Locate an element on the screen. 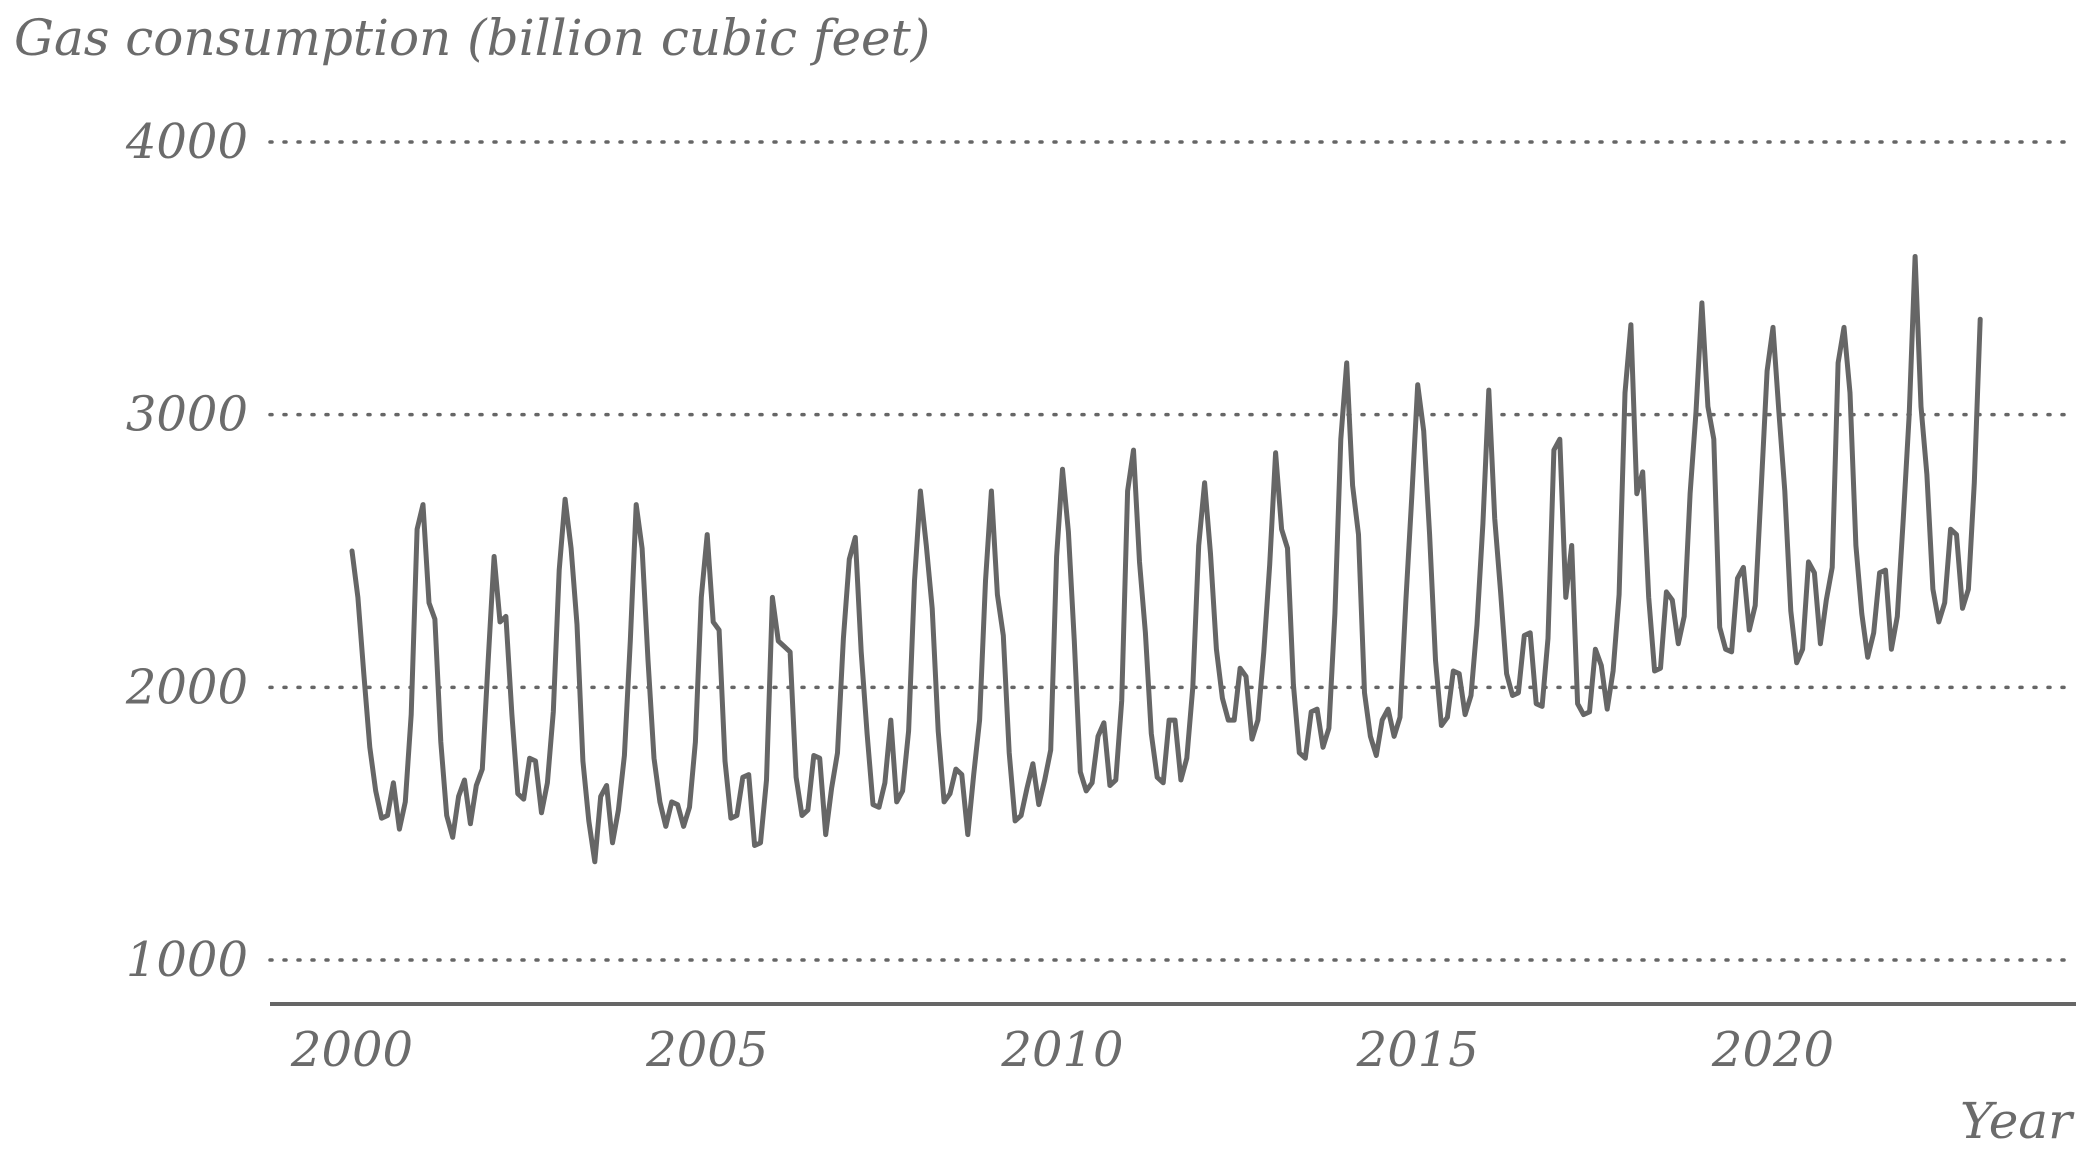 This screenshot has height=1170, width=2080. x-tick-label: 2005 is located at coordinates (706, 1050).